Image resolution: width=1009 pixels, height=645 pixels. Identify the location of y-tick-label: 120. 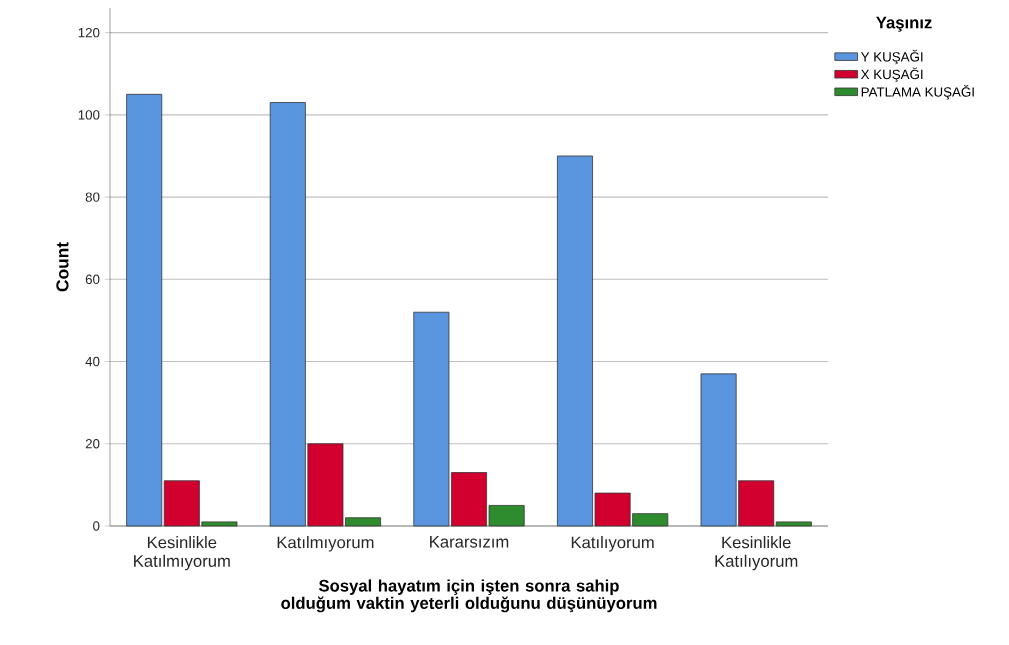
(89, 32).